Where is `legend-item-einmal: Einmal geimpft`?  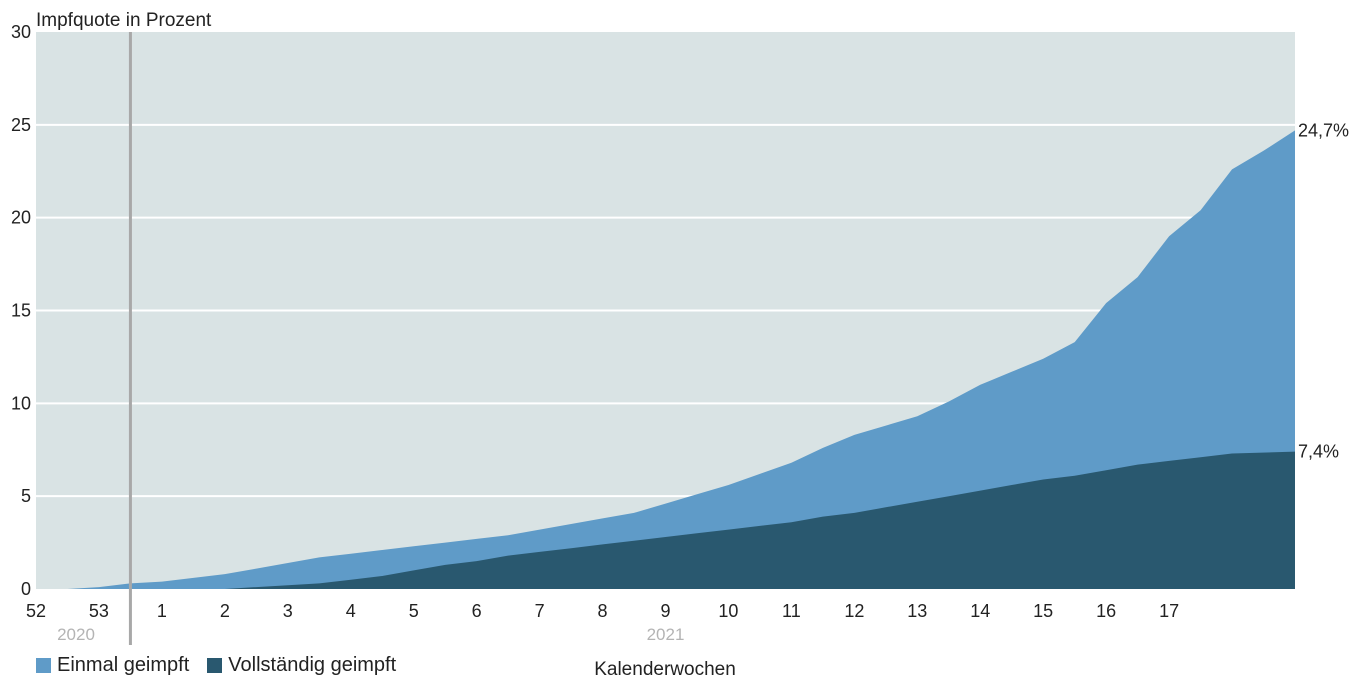
legend-item-einmal: Einmal geimpft is located at coordinates (112, 665).